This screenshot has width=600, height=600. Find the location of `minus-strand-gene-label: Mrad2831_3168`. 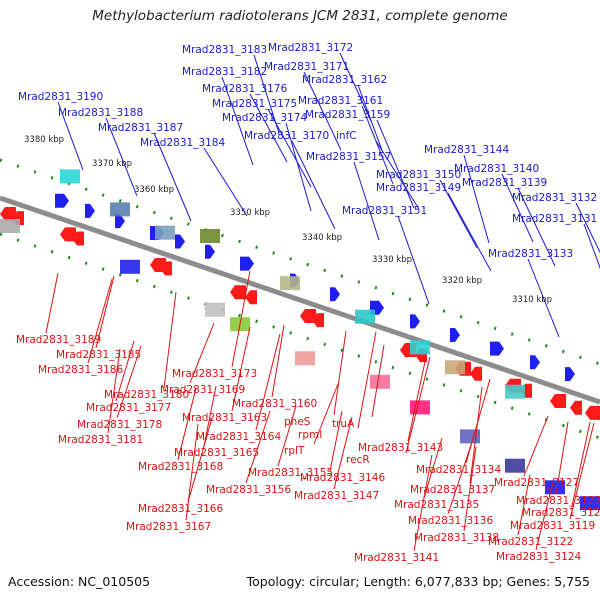

minus-strand-gene-label: Mrad2831_3168 is located at coordinates (180, 467).